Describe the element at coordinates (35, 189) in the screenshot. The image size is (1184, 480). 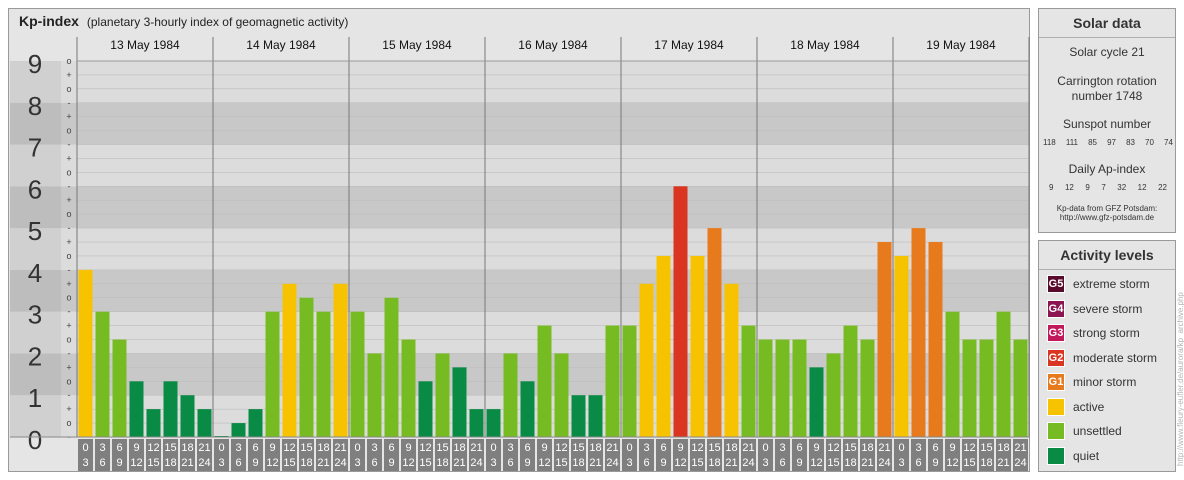
I see `y-tick-label: 6` at that location.